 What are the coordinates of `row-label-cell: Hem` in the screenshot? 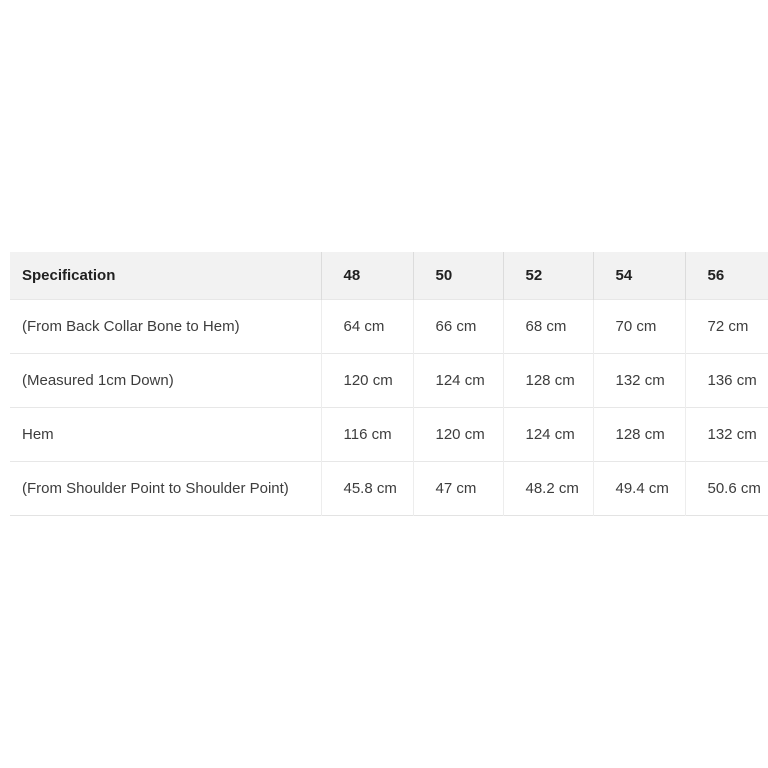 It's located at (165, 434).